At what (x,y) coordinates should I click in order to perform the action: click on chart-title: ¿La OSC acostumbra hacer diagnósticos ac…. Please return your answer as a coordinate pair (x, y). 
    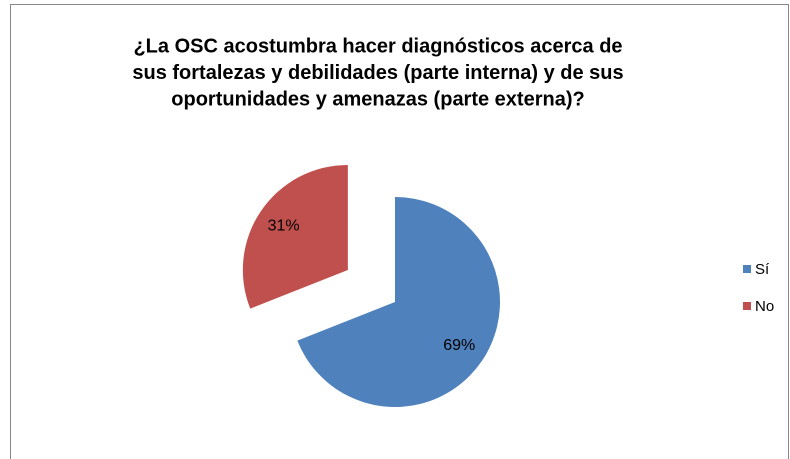
    Looking at the image, I should click on (377, 46).